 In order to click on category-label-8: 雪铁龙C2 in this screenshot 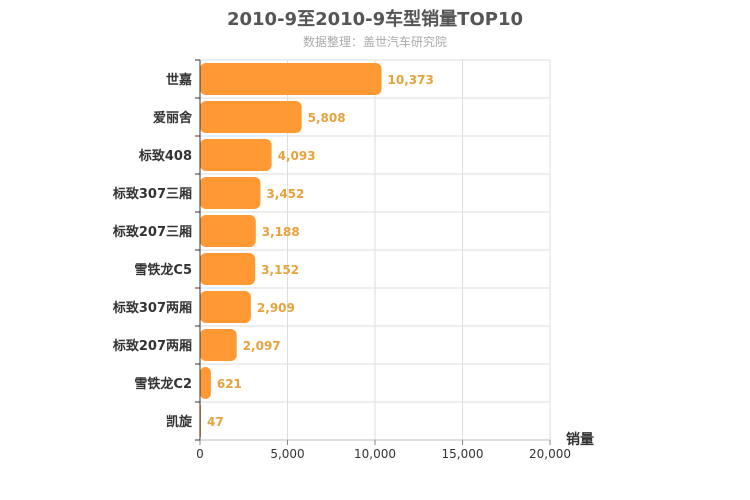, I will do `click(163, 384)`.